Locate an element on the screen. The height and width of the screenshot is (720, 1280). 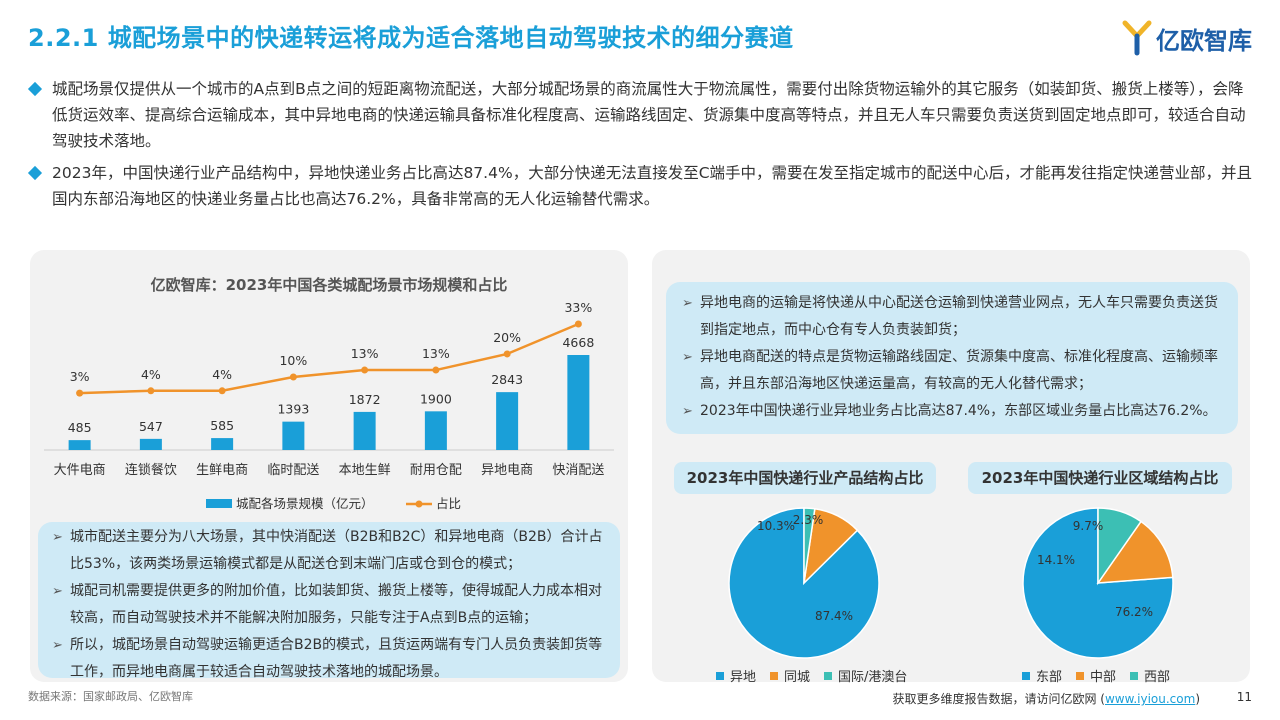
pie-title-product: 2023年中国快递行业产品结构占比 is located at coordinates (805, 478).